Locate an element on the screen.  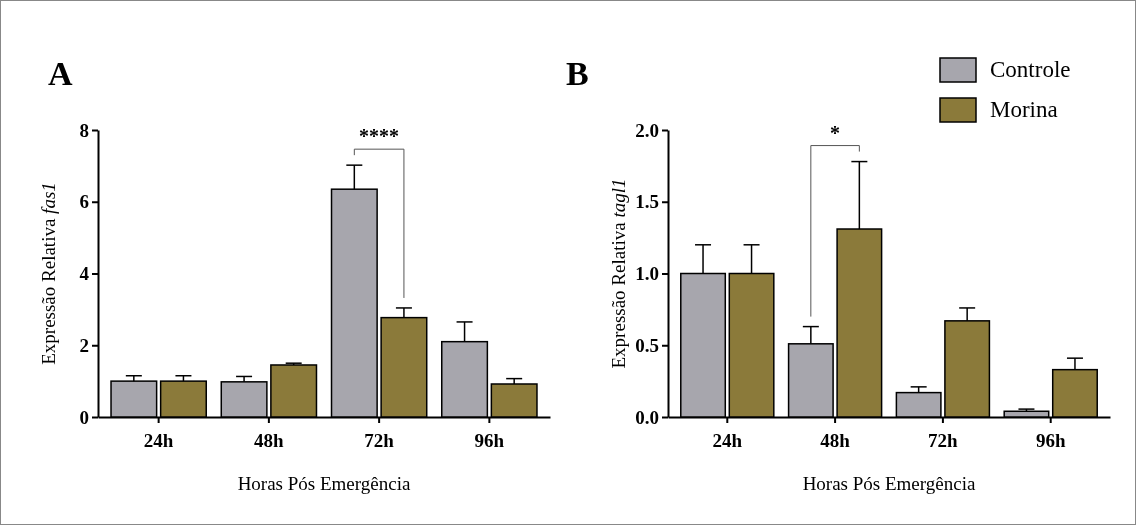
y-tick-label: 0.0 is located at coordinates (647, 417).